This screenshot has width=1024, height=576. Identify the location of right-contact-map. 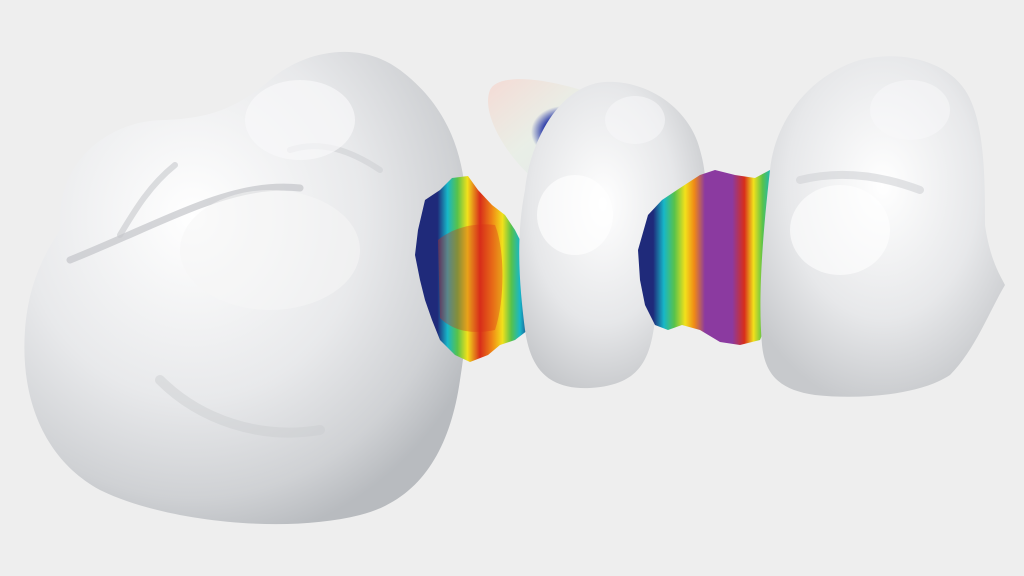
(714, 257).